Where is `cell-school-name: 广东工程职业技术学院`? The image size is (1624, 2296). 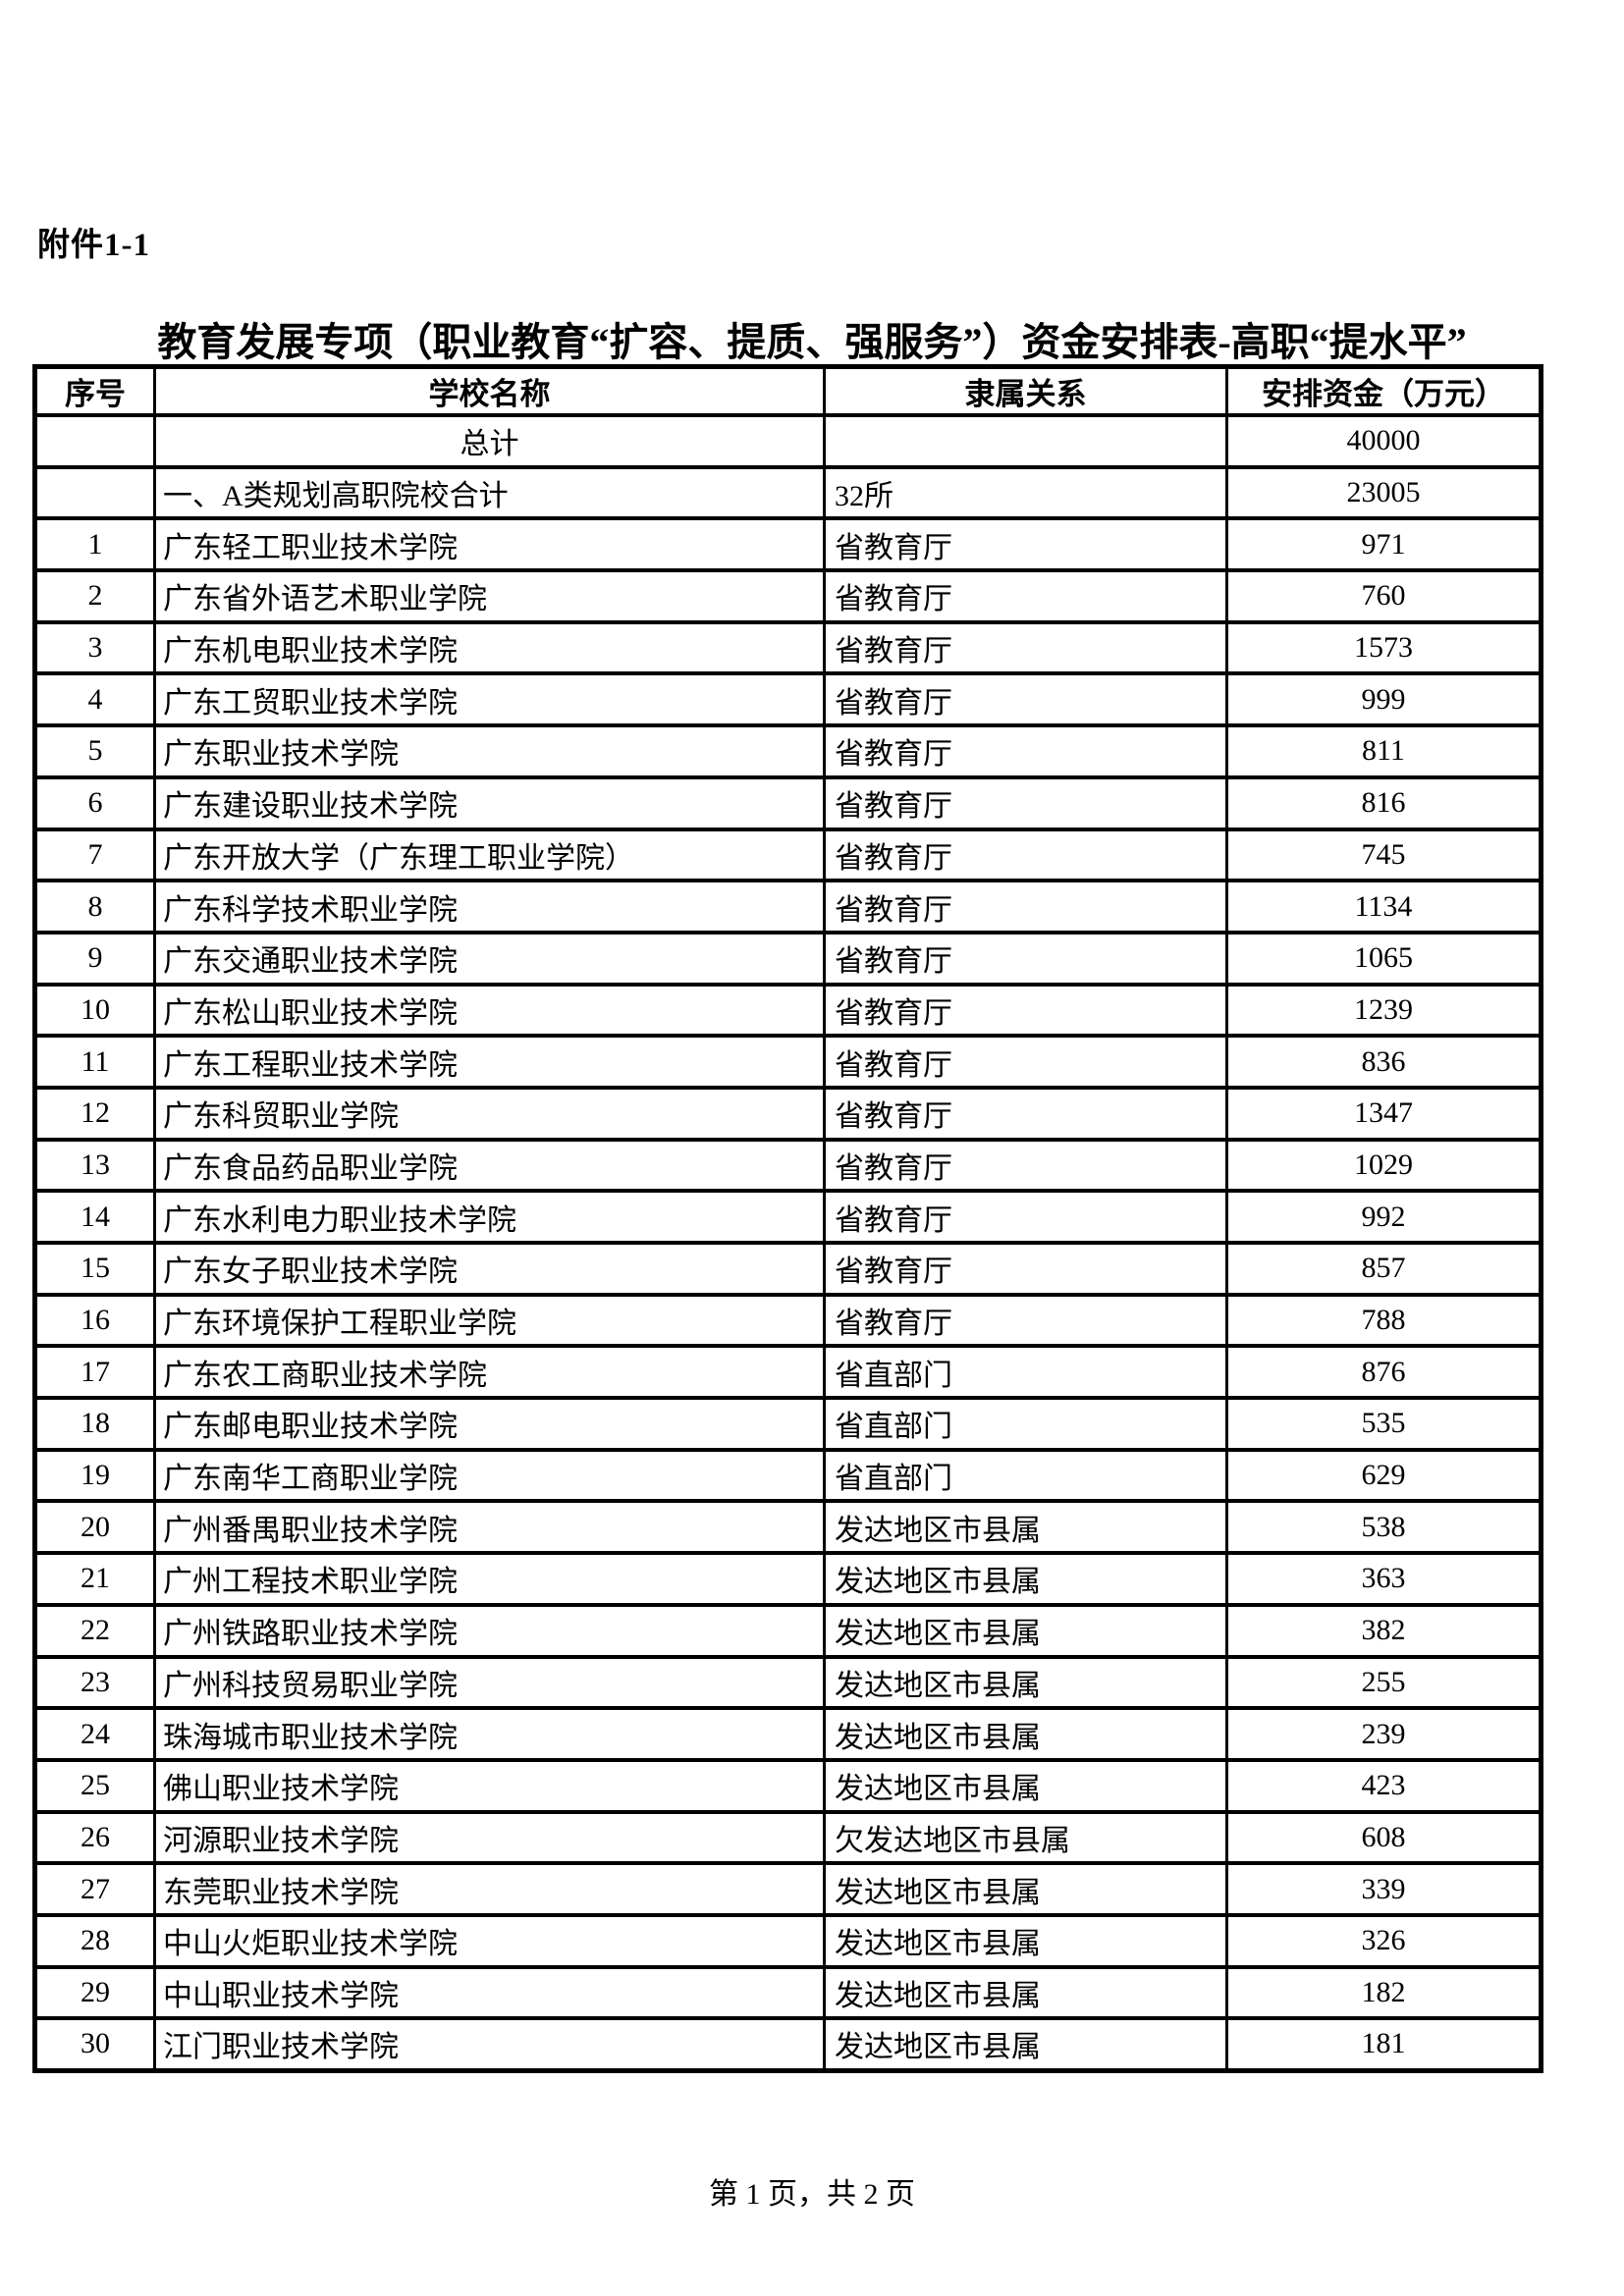 cell-school-name: 广东工程职业技术学院 is located at coordinates (489, 1062).